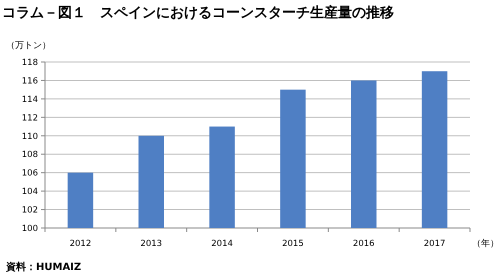 The width and height of the screenshot is (497, 275). I want to click on y-tick-label: 102, so click(30, 211).